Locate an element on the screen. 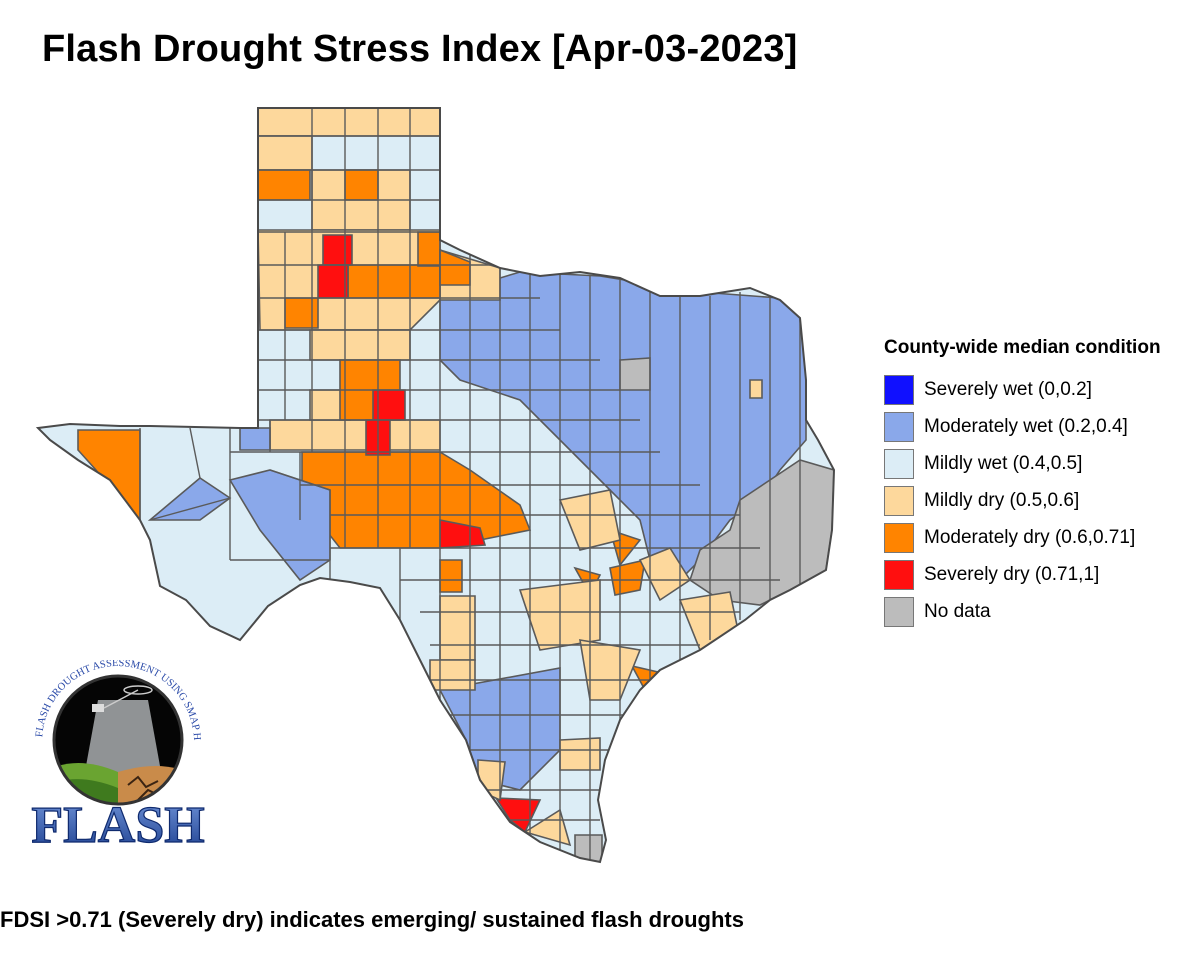  legend-item-severely-wet: Severely wet (0,0.2] is located at coordinates (1042, 389).